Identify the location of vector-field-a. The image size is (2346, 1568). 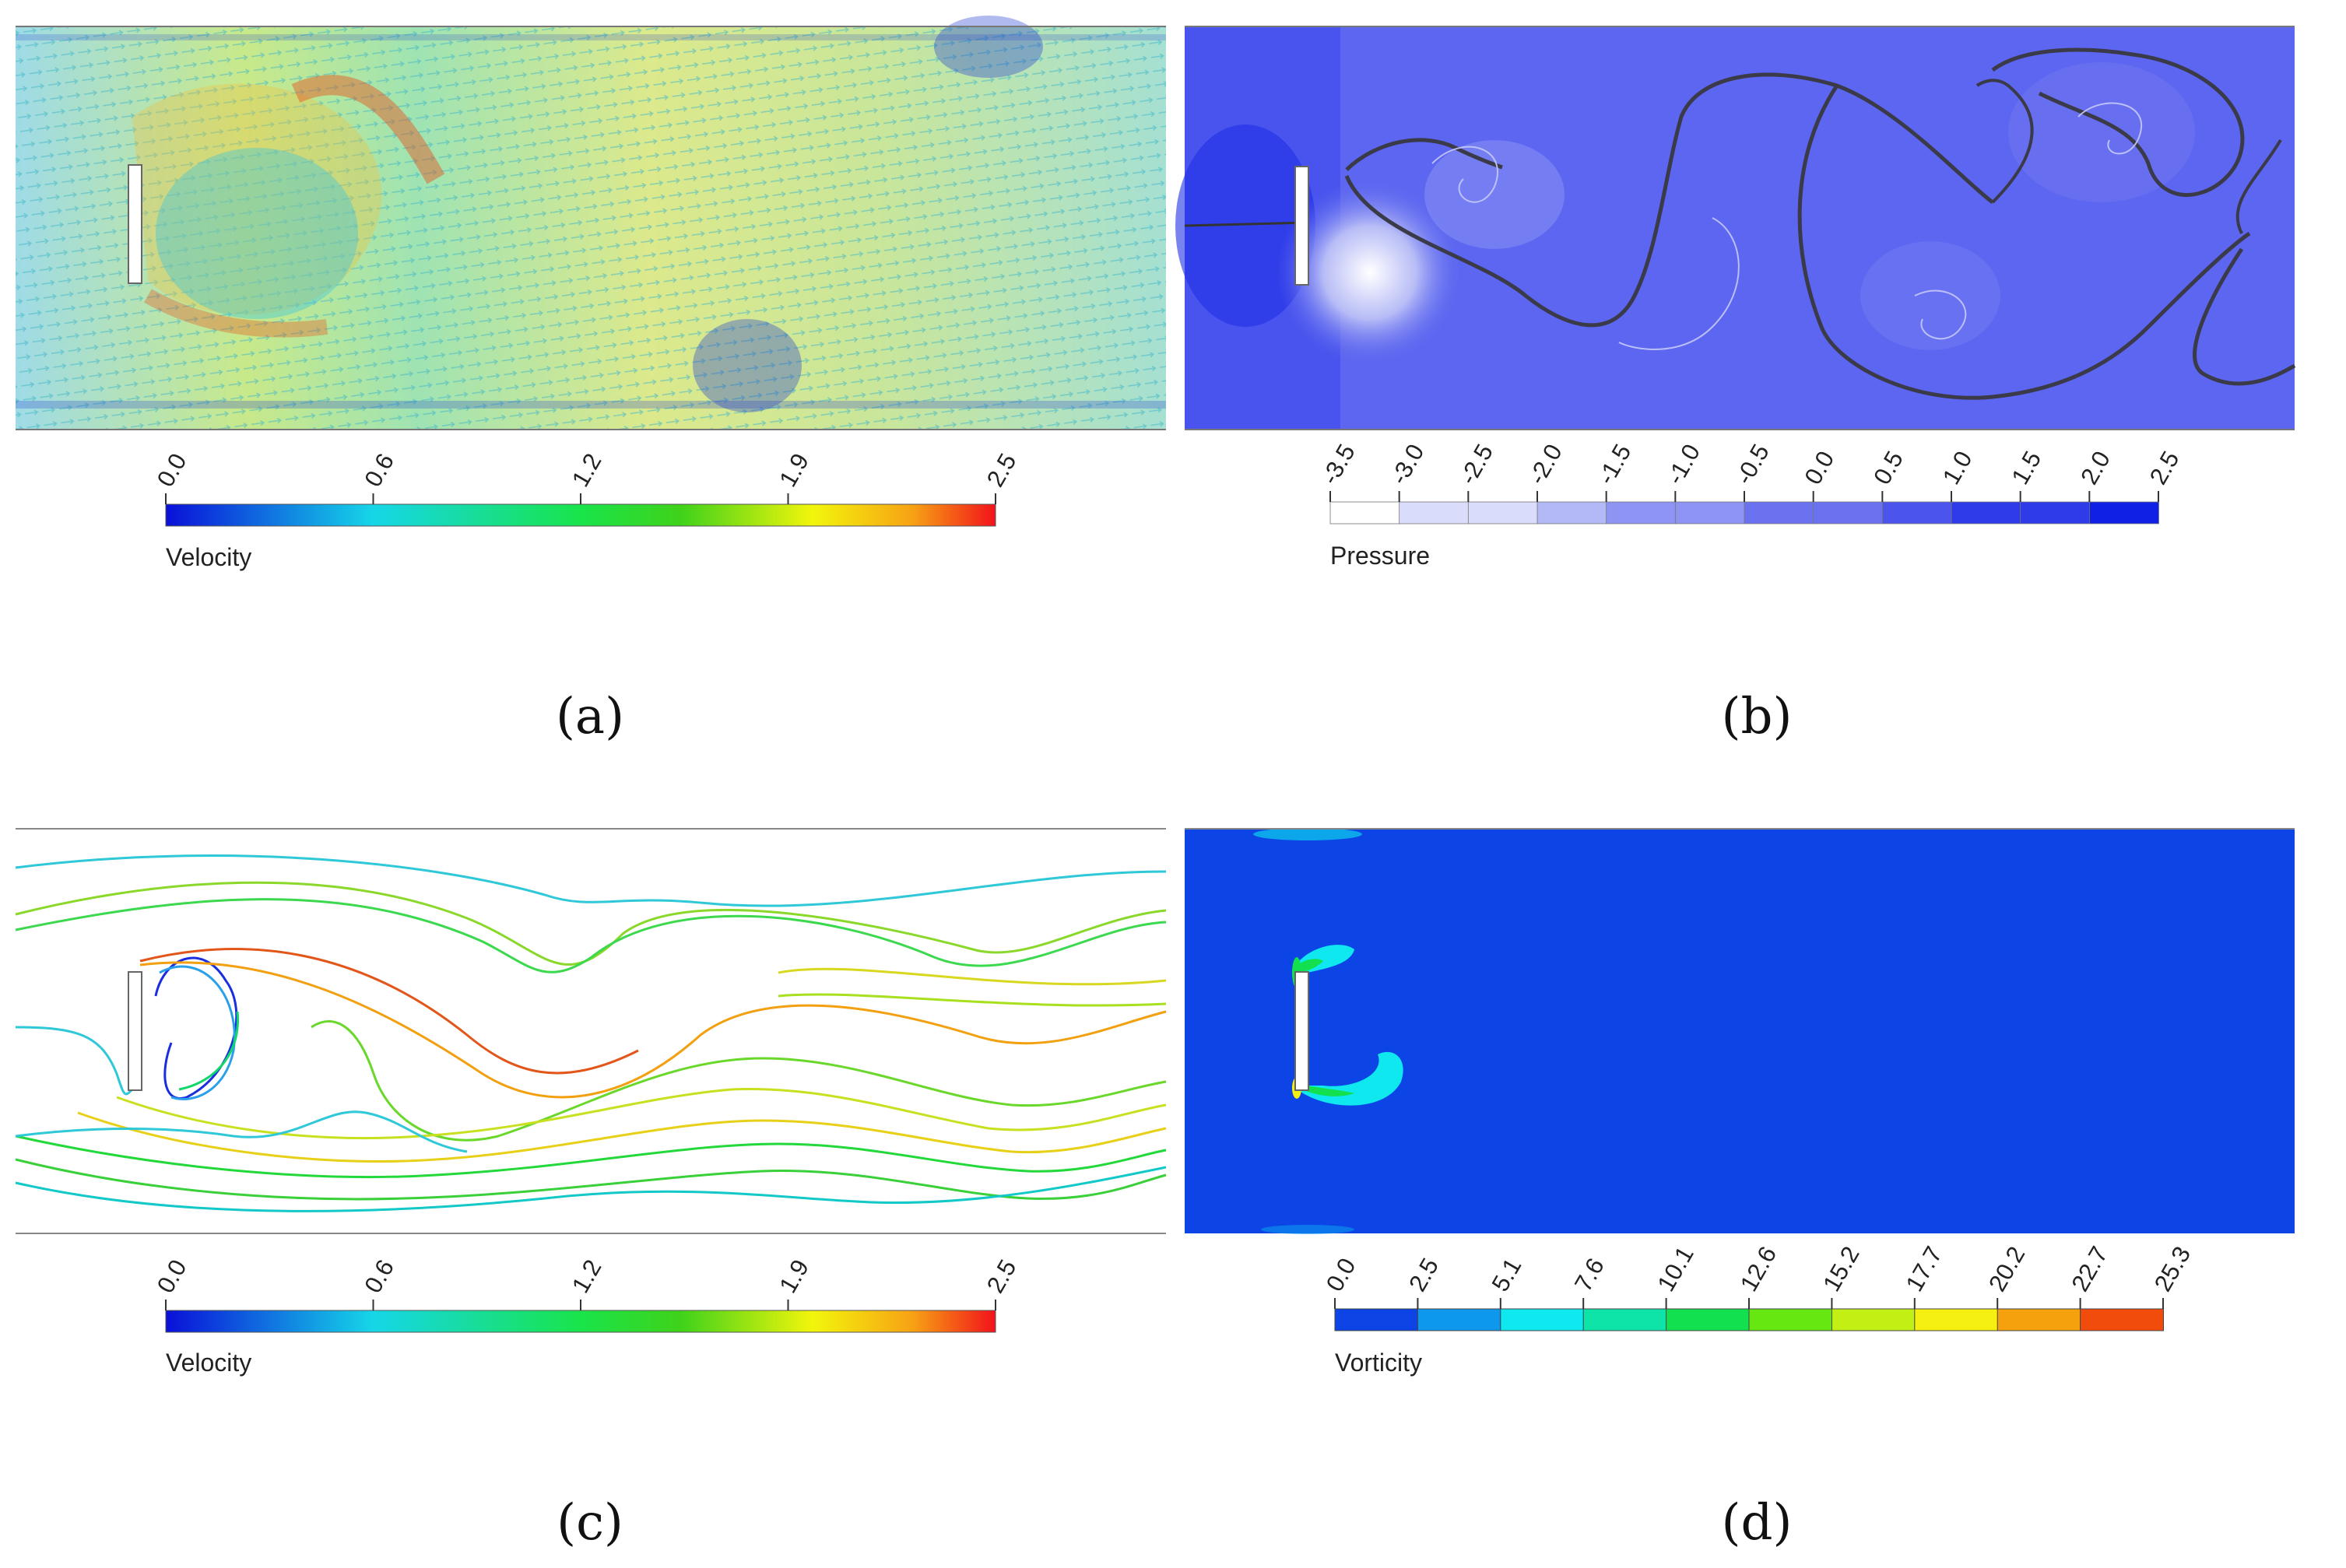
(591, 223).